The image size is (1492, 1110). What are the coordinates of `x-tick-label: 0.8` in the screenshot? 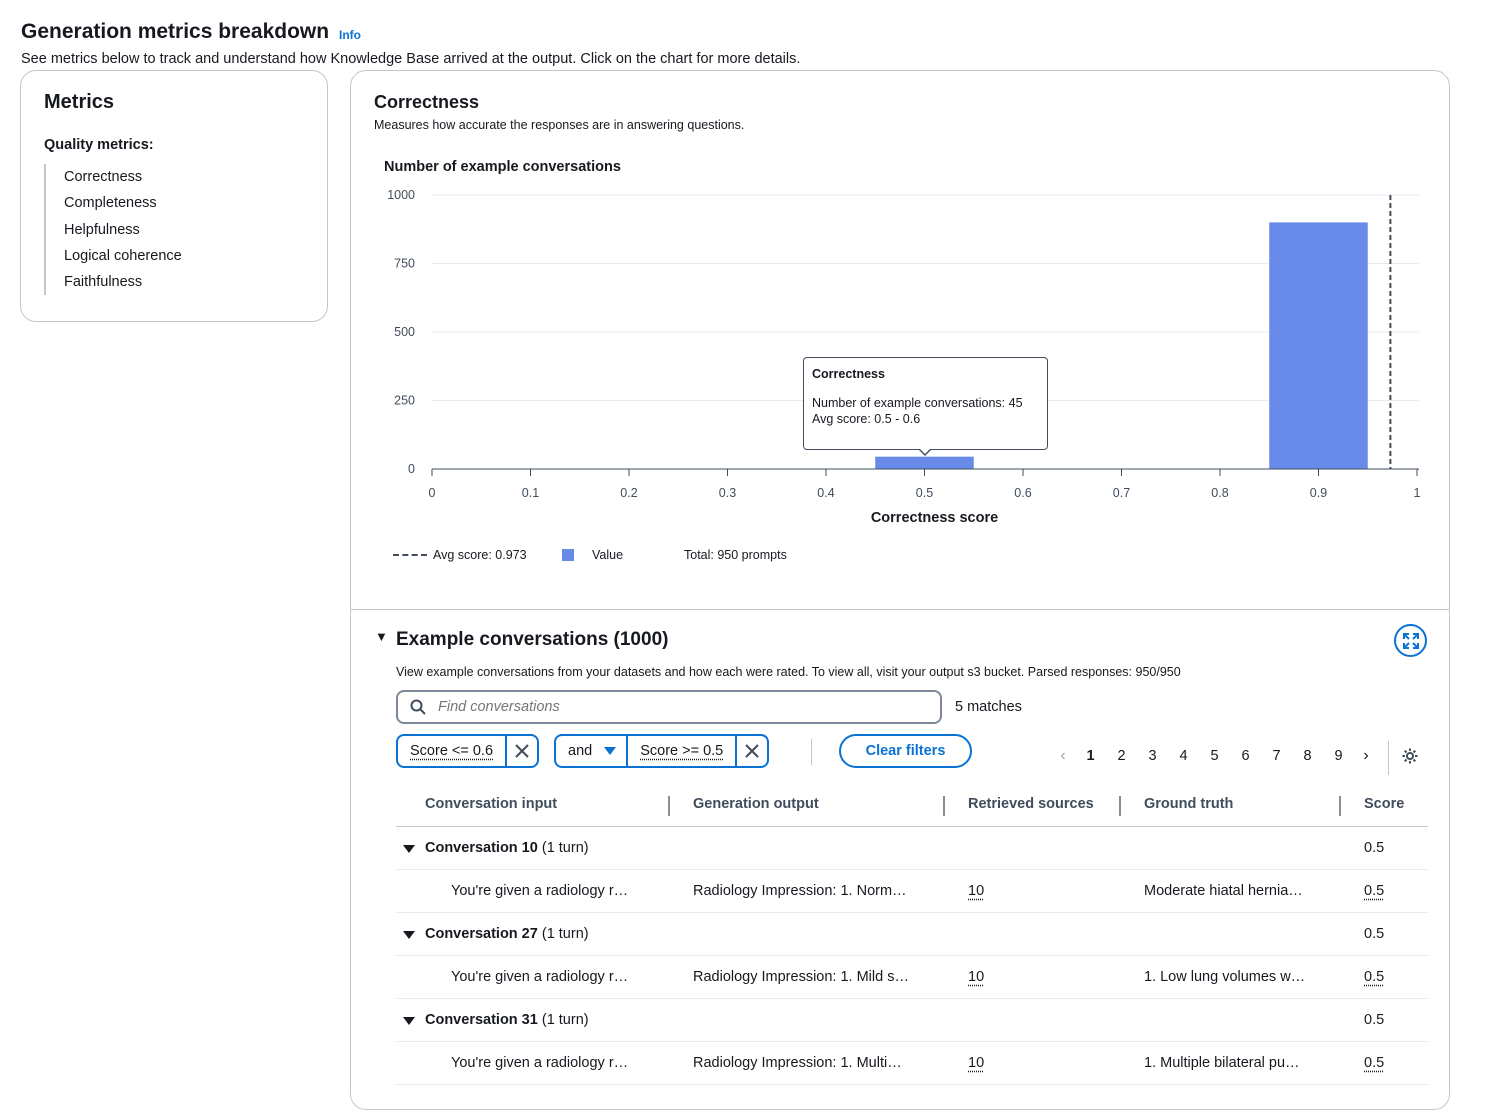 It's located at (1219, 493).